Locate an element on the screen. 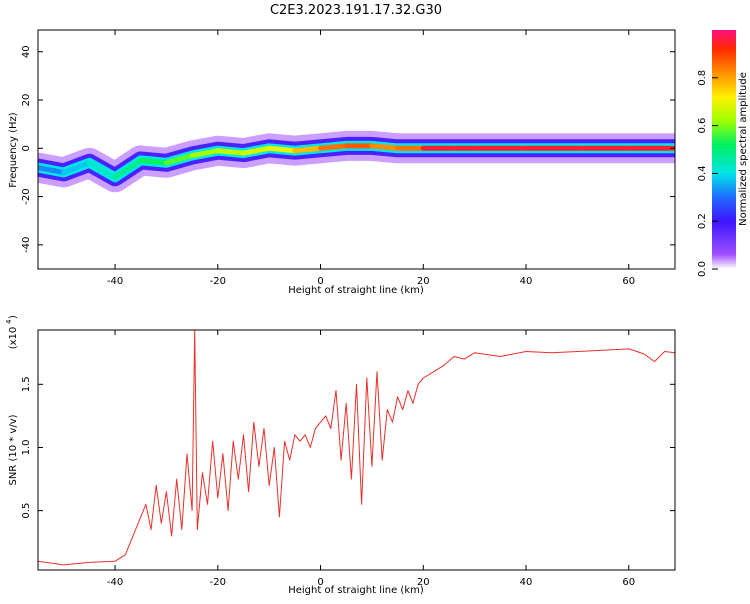 The height and width of the screenshot is (604, 750). snr-xtick-label: 0 is located at coordinates (320, 582).